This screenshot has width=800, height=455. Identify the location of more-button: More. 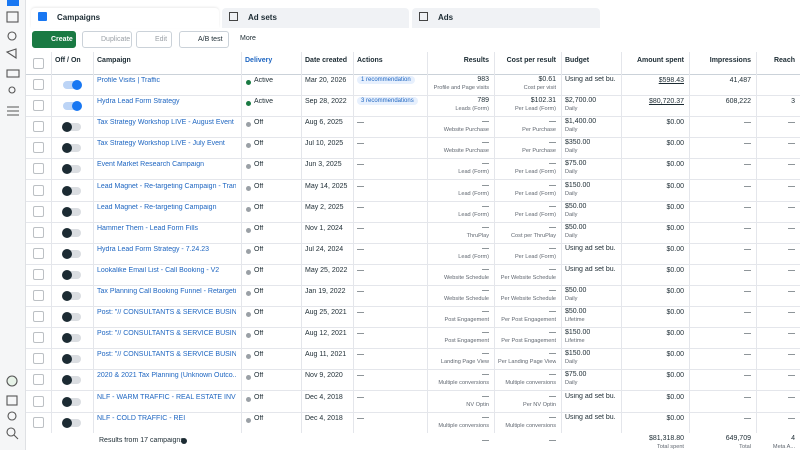
(251, 39).